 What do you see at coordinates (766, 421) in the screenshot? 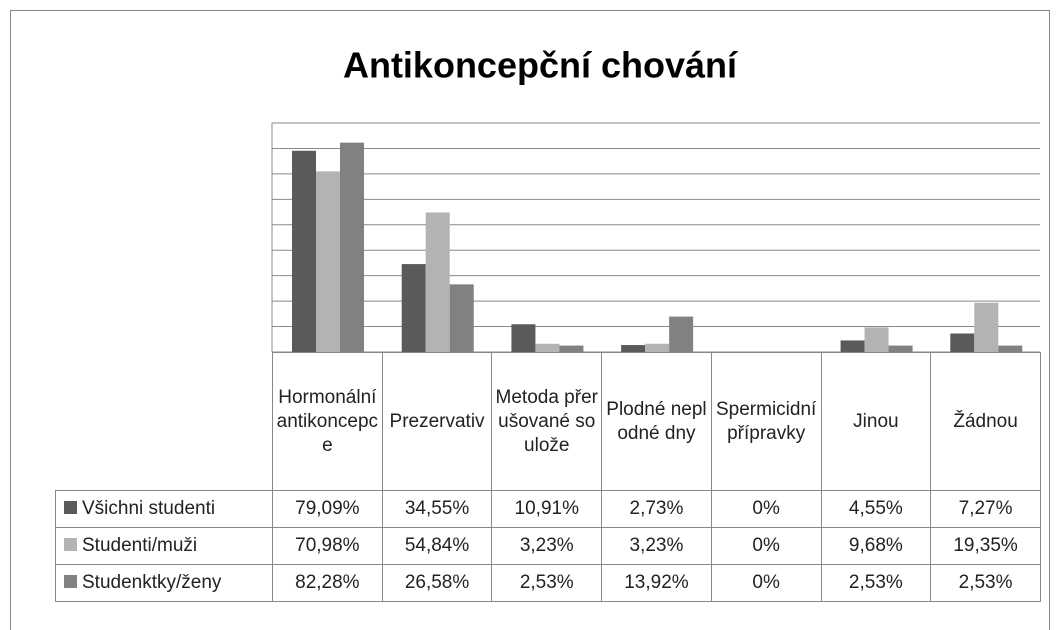
I see `category-label: Spermicidní přípravky` at bounding box center [766, 421].